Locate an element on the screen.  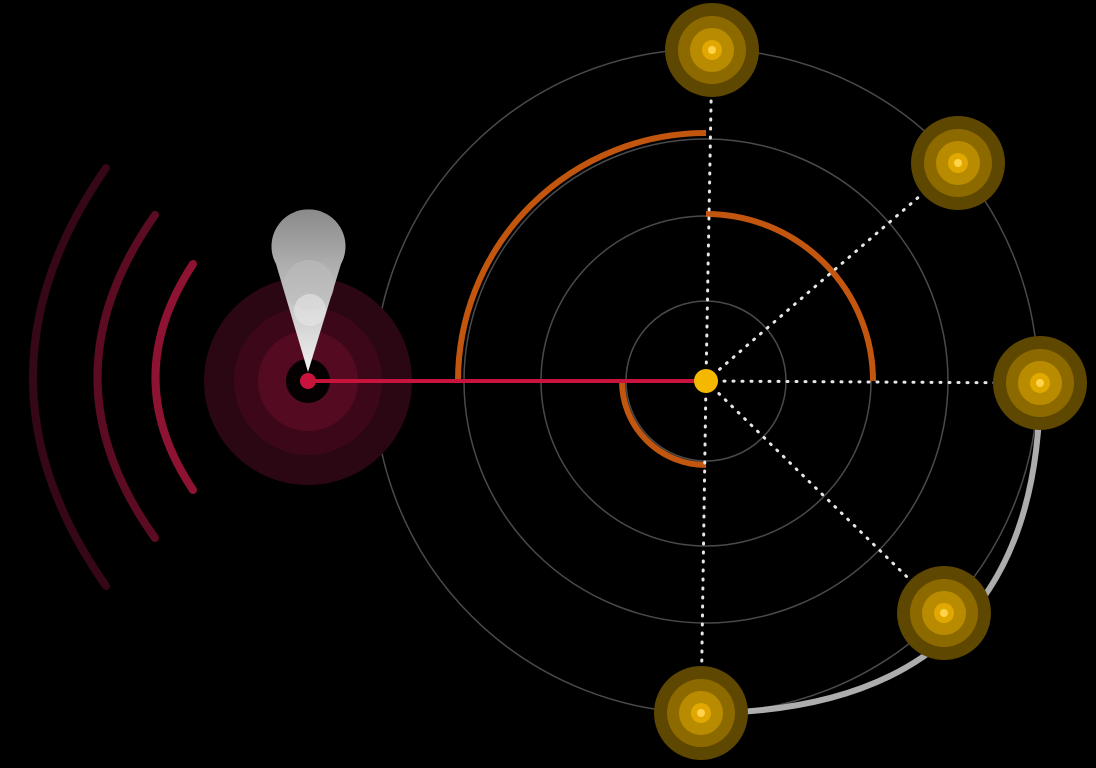
spoke-upper-right is located at coordinates (832, 272).